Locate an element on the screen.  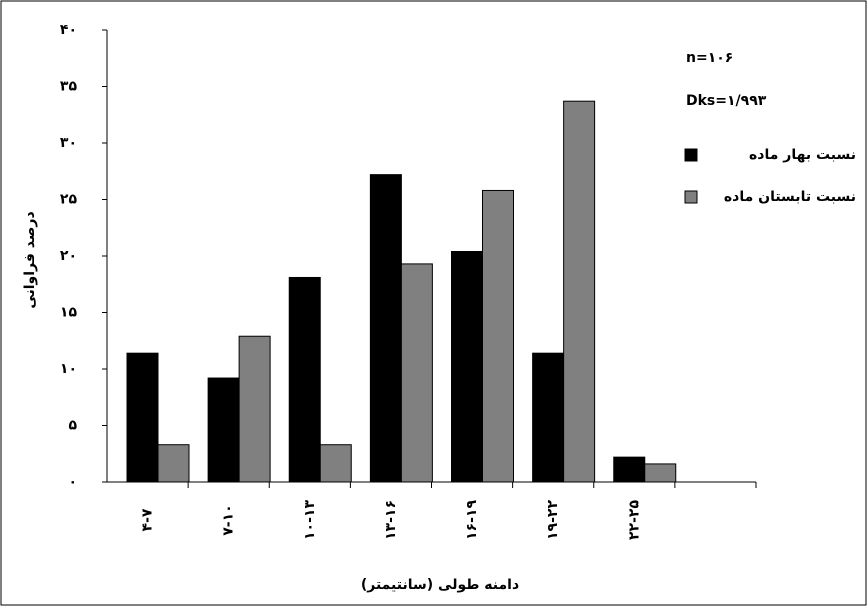
x-tick-label: ۱۶-۱۹ is located at coordinates (472, 520).